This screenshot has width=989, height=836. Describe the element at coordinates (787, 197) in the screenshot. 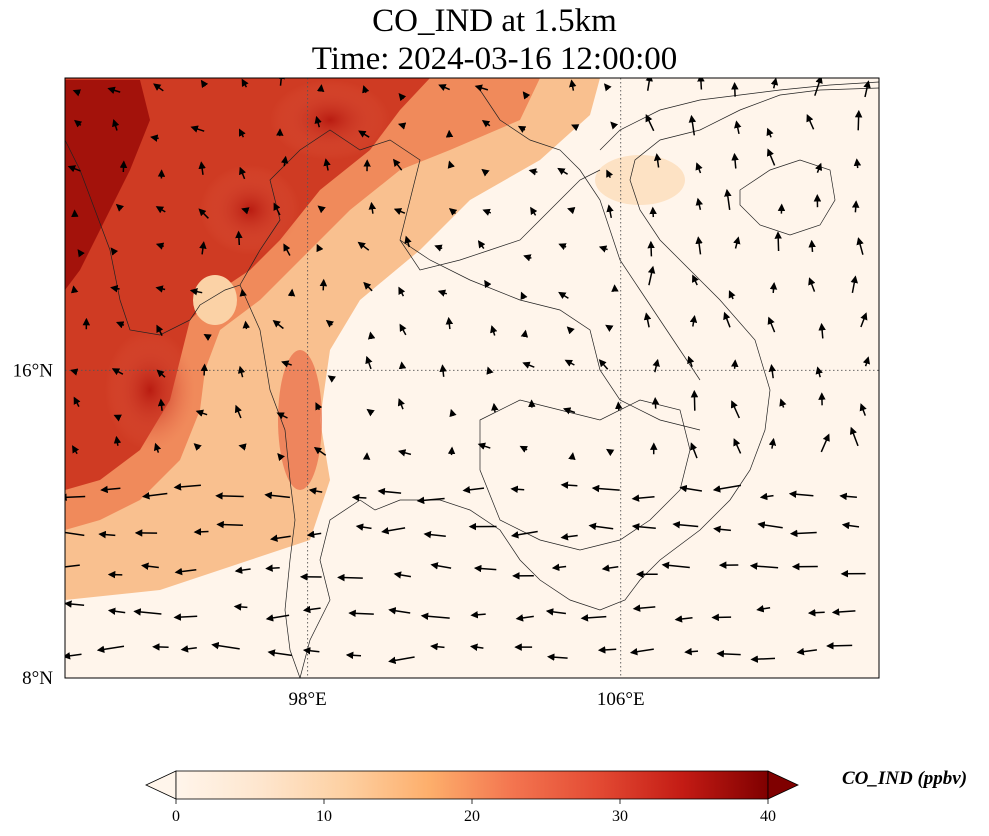

I see `coastline-hainan` at that location.